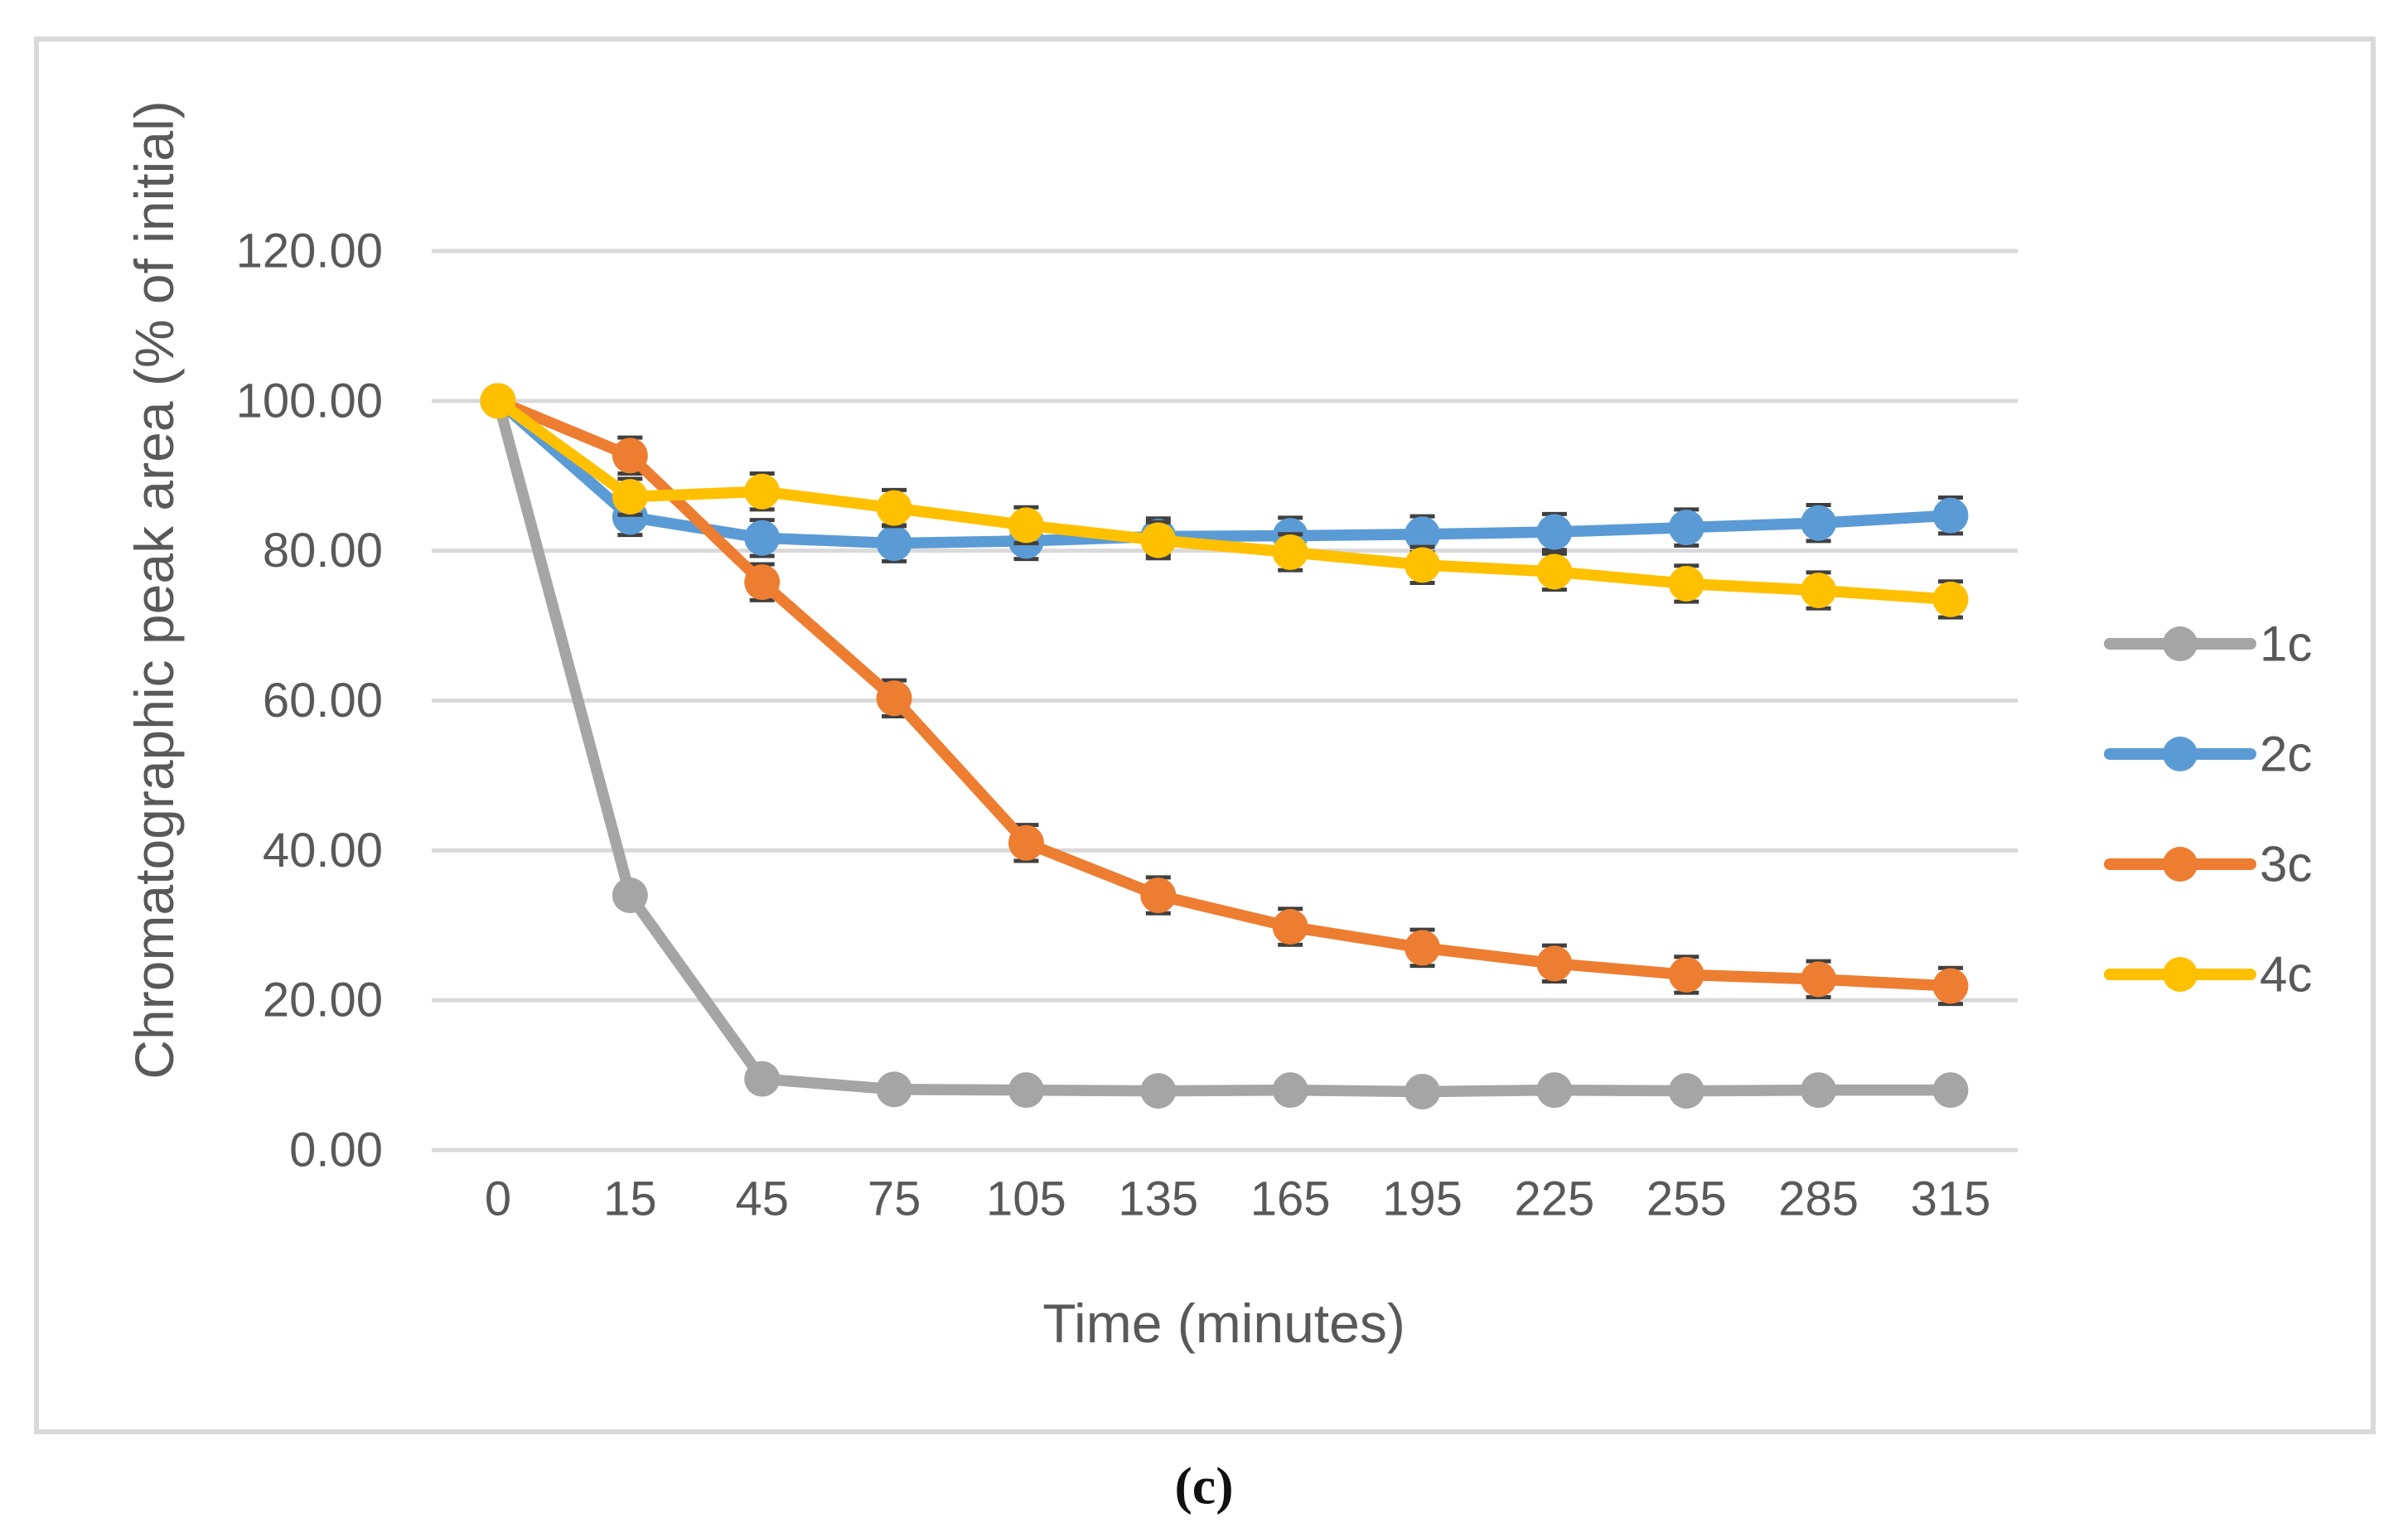 This screenshot has height=1537, width=2408. Describe the element at coordinates (1237, 1199) in the screenshot. I see `x-axis-tick-labels: 0 15 45 75 105 135 165 195 225 255 285 315` at that location.